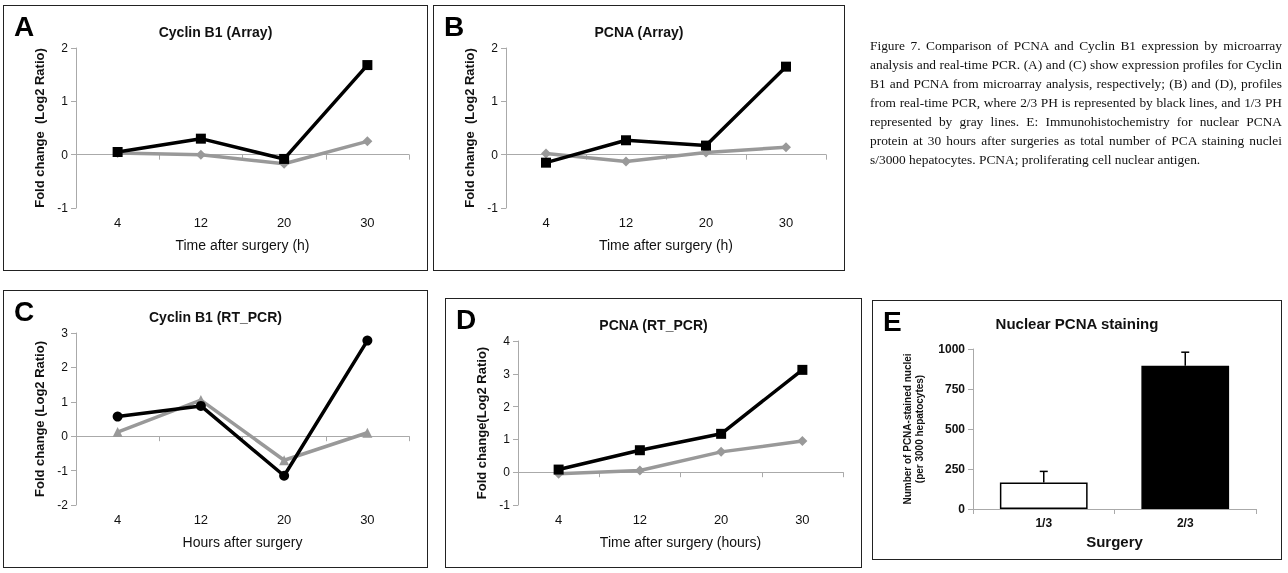  What do you see at coordinates (639, 32) in the screenshot?
I see `chart-title: PCNA (Array)` at bounding box center [639, 32].